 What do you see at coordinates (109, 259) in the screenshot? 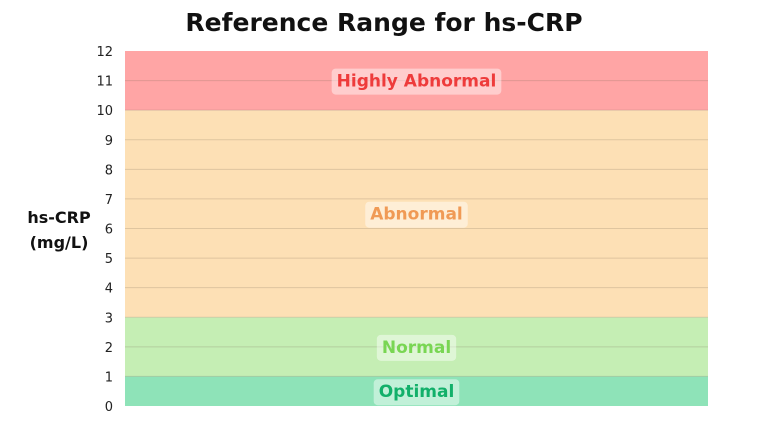
I see `y-tick-label-5: 5` at bounding box center [109, 259].